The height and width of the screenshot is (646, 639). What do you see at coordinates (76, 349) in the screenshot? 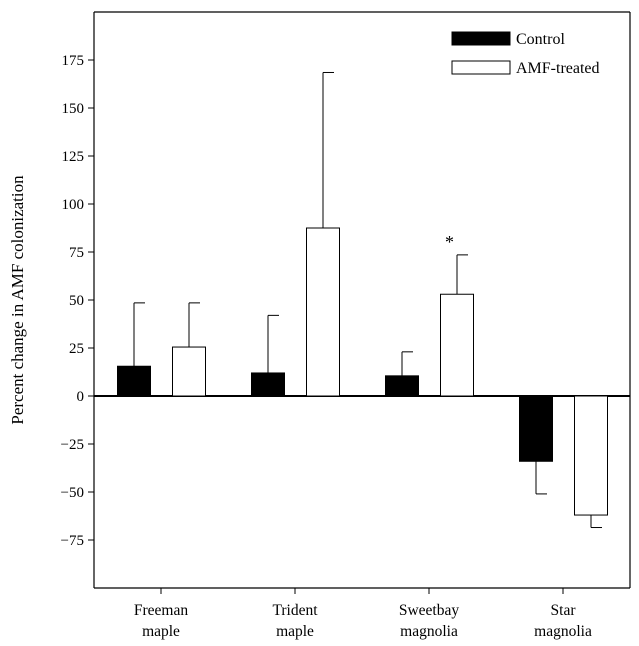
I see `y-tick-label: 25` at bounding box center [76, 349].